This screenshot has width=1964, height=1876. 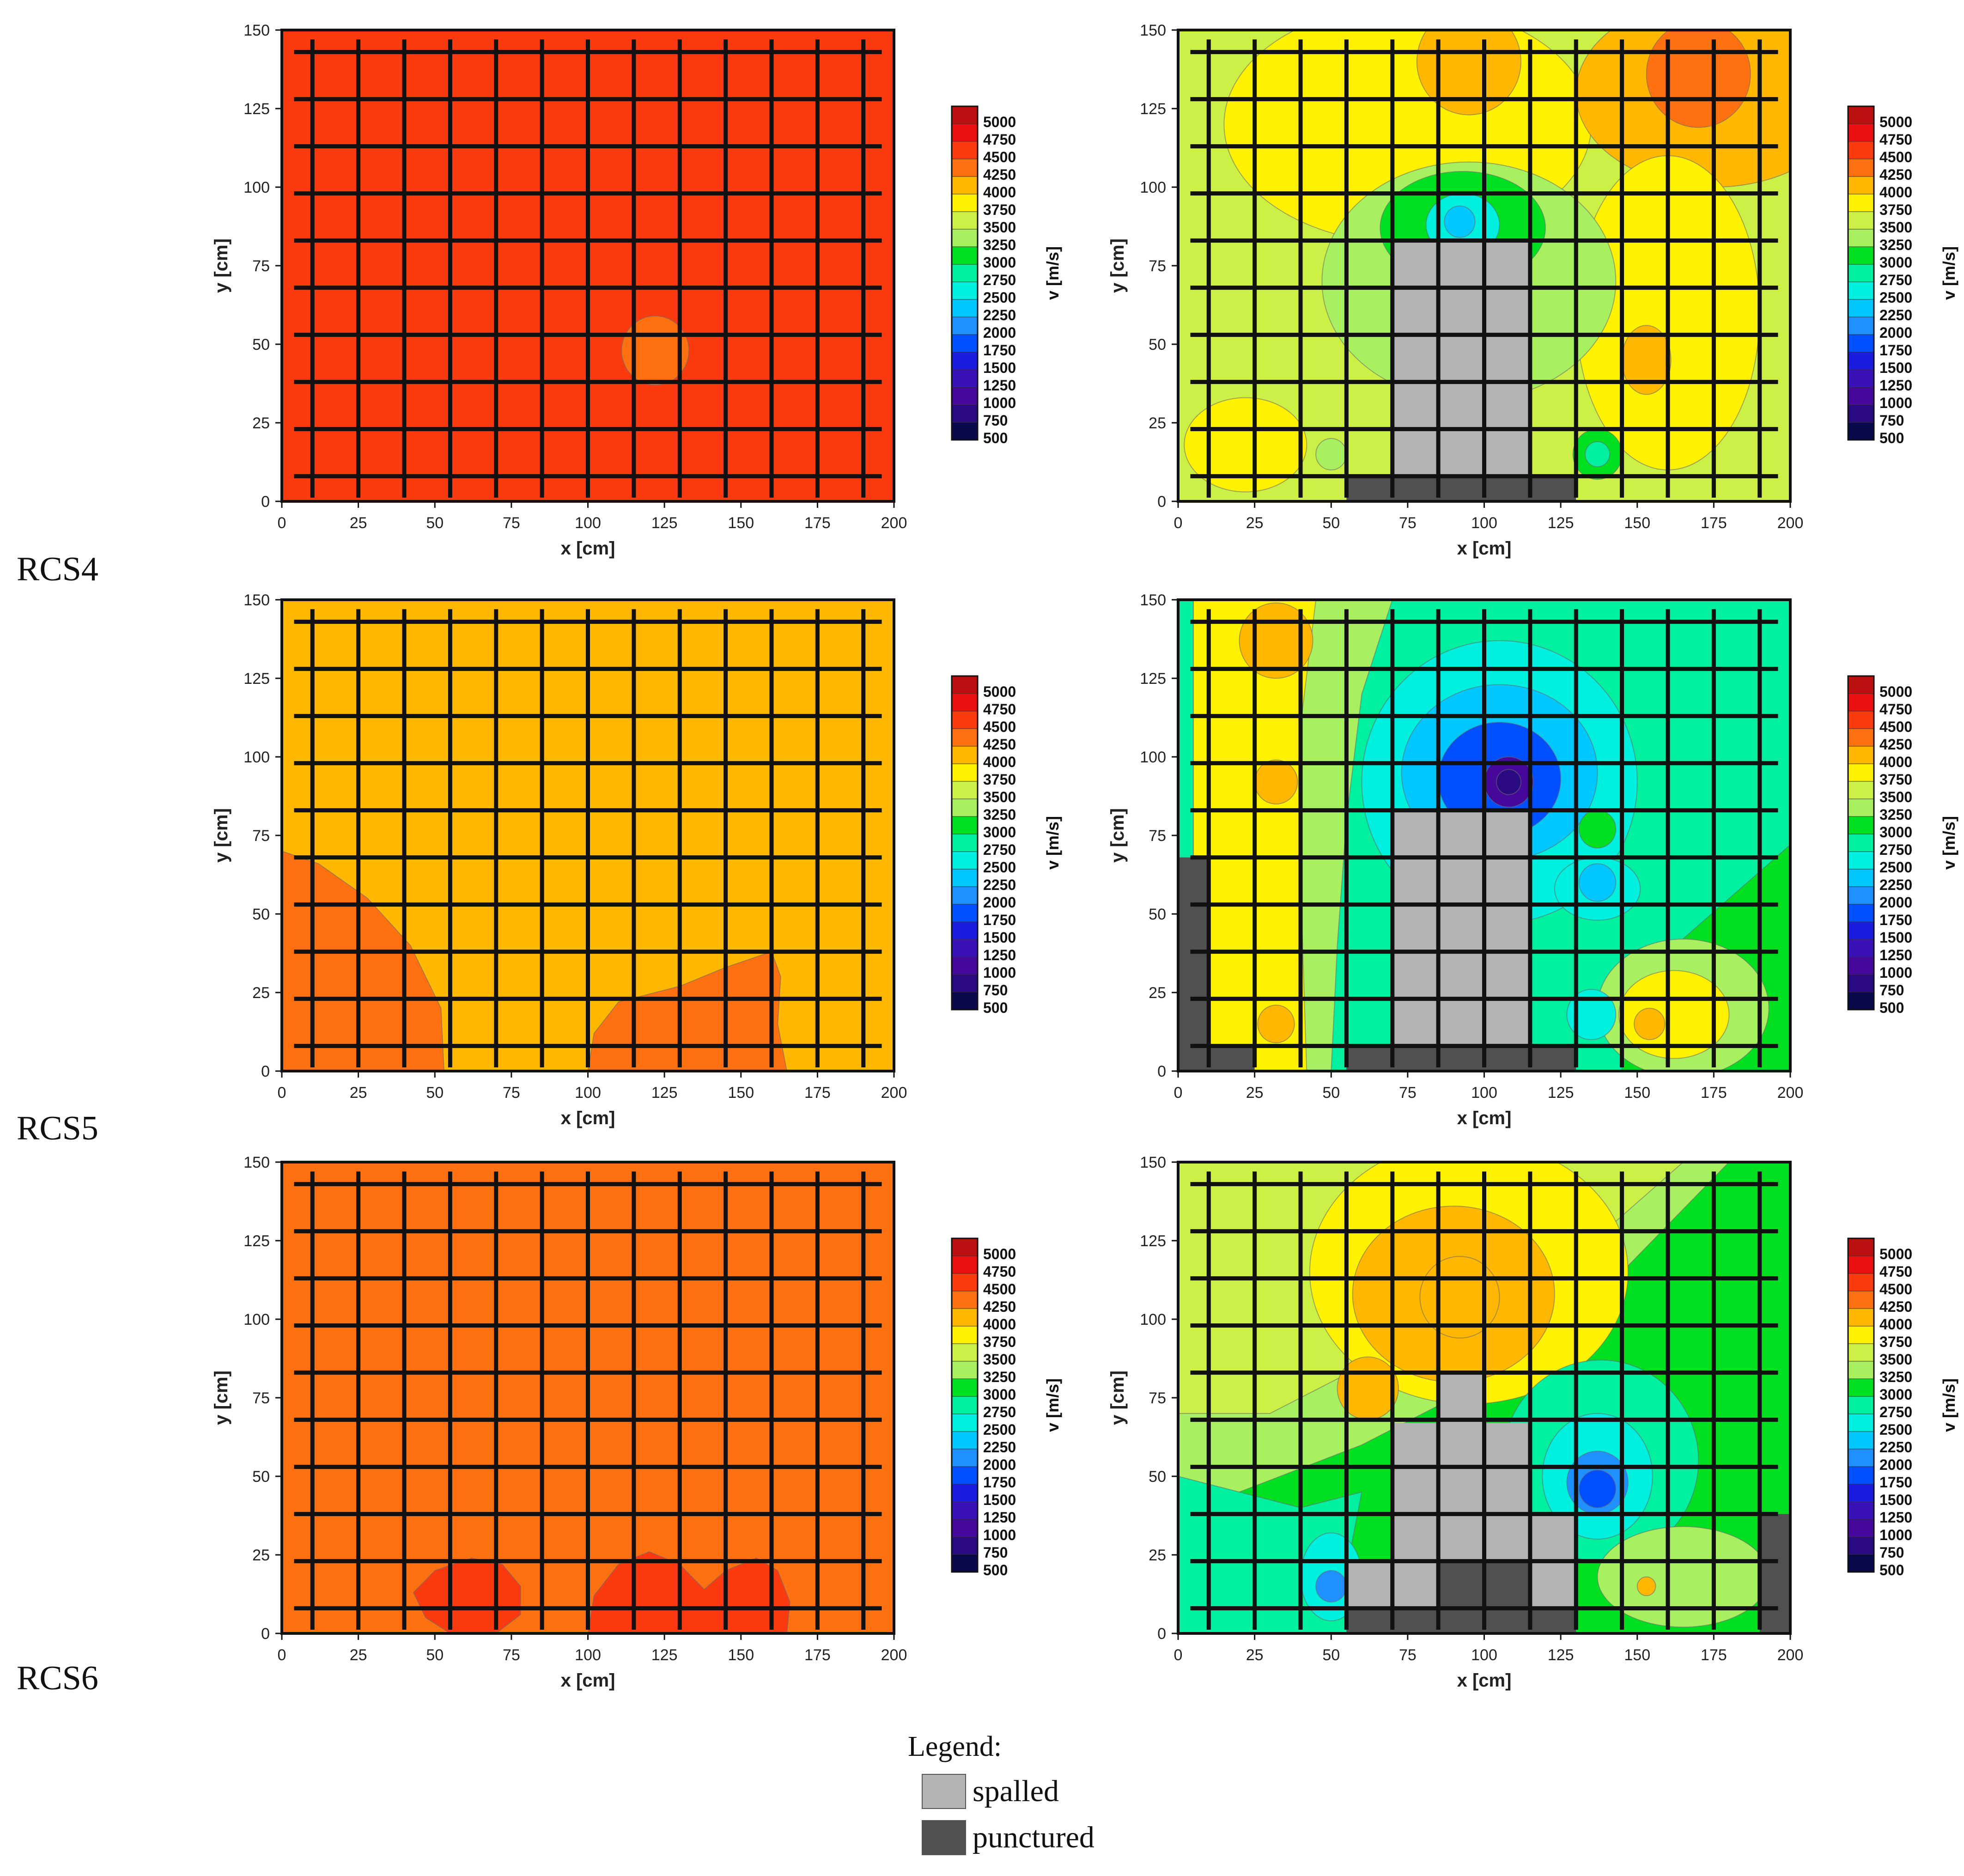 I want to click on colorbar-tick-label: 2000, so click(x=1895, y=1464).